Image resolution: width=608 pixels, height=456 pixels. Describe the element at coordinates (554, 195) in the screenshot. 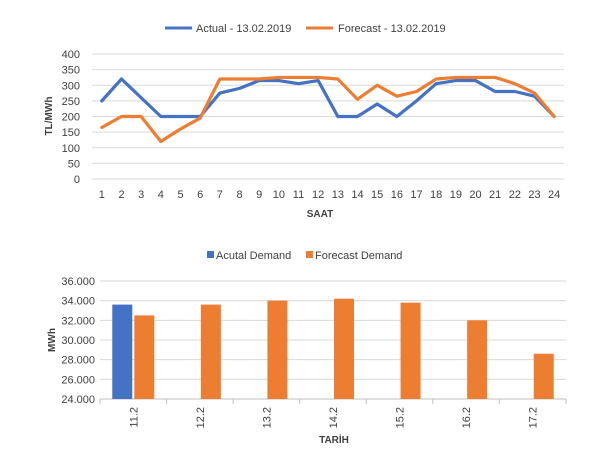

I see `line-x-tick-label: 24` at that location.